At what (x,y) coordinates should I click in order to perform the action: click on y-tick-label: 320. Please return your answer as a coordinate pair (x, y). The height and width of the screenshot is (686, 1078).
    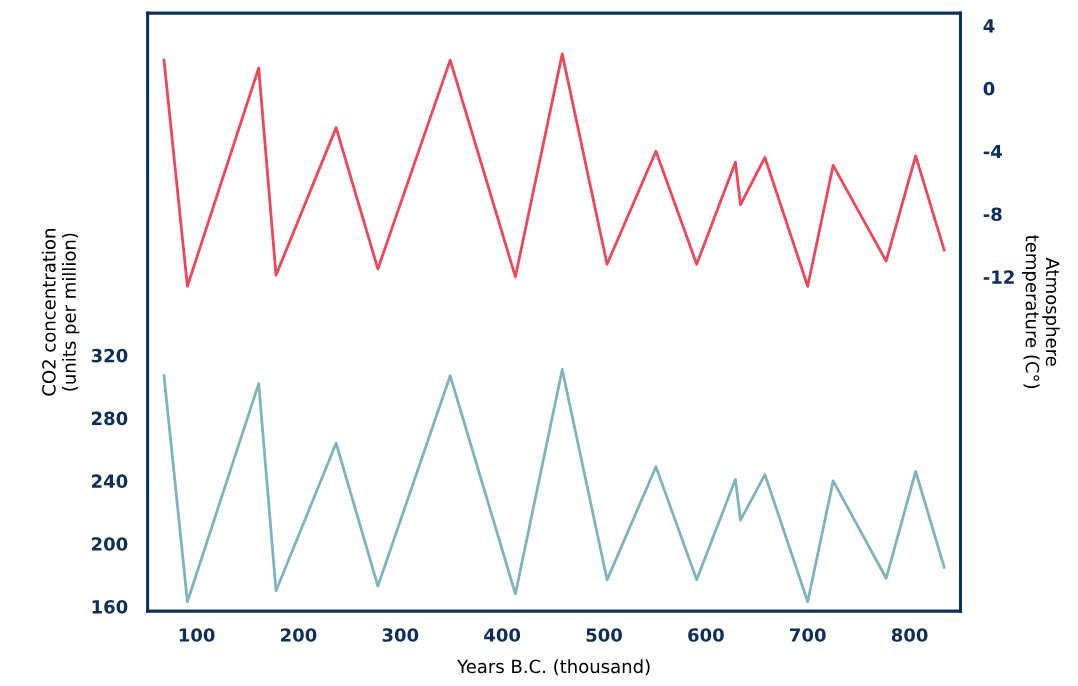
    Looking at the image, I should click on (109, 355).